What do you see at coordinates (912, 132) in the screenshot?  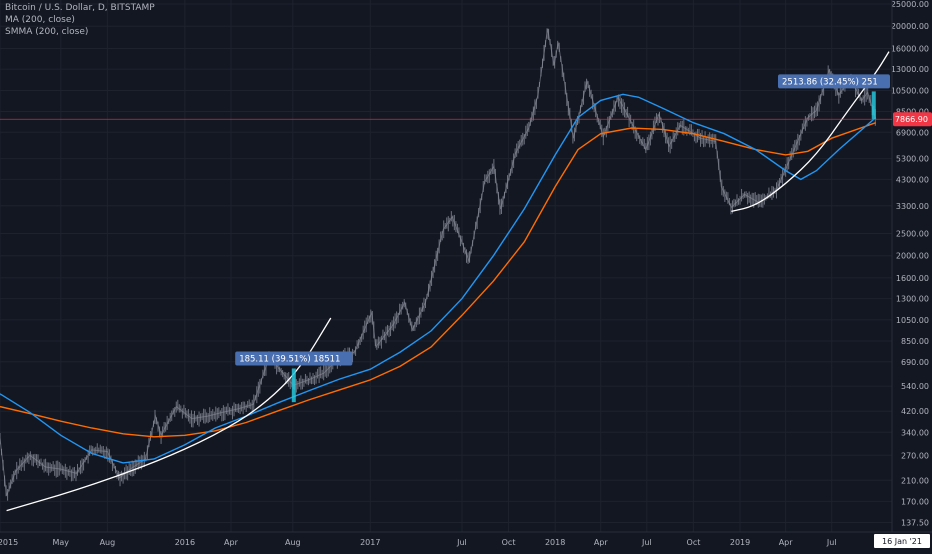 I see `y-tick-label: 6900.00` at bounding box center [912, 132].